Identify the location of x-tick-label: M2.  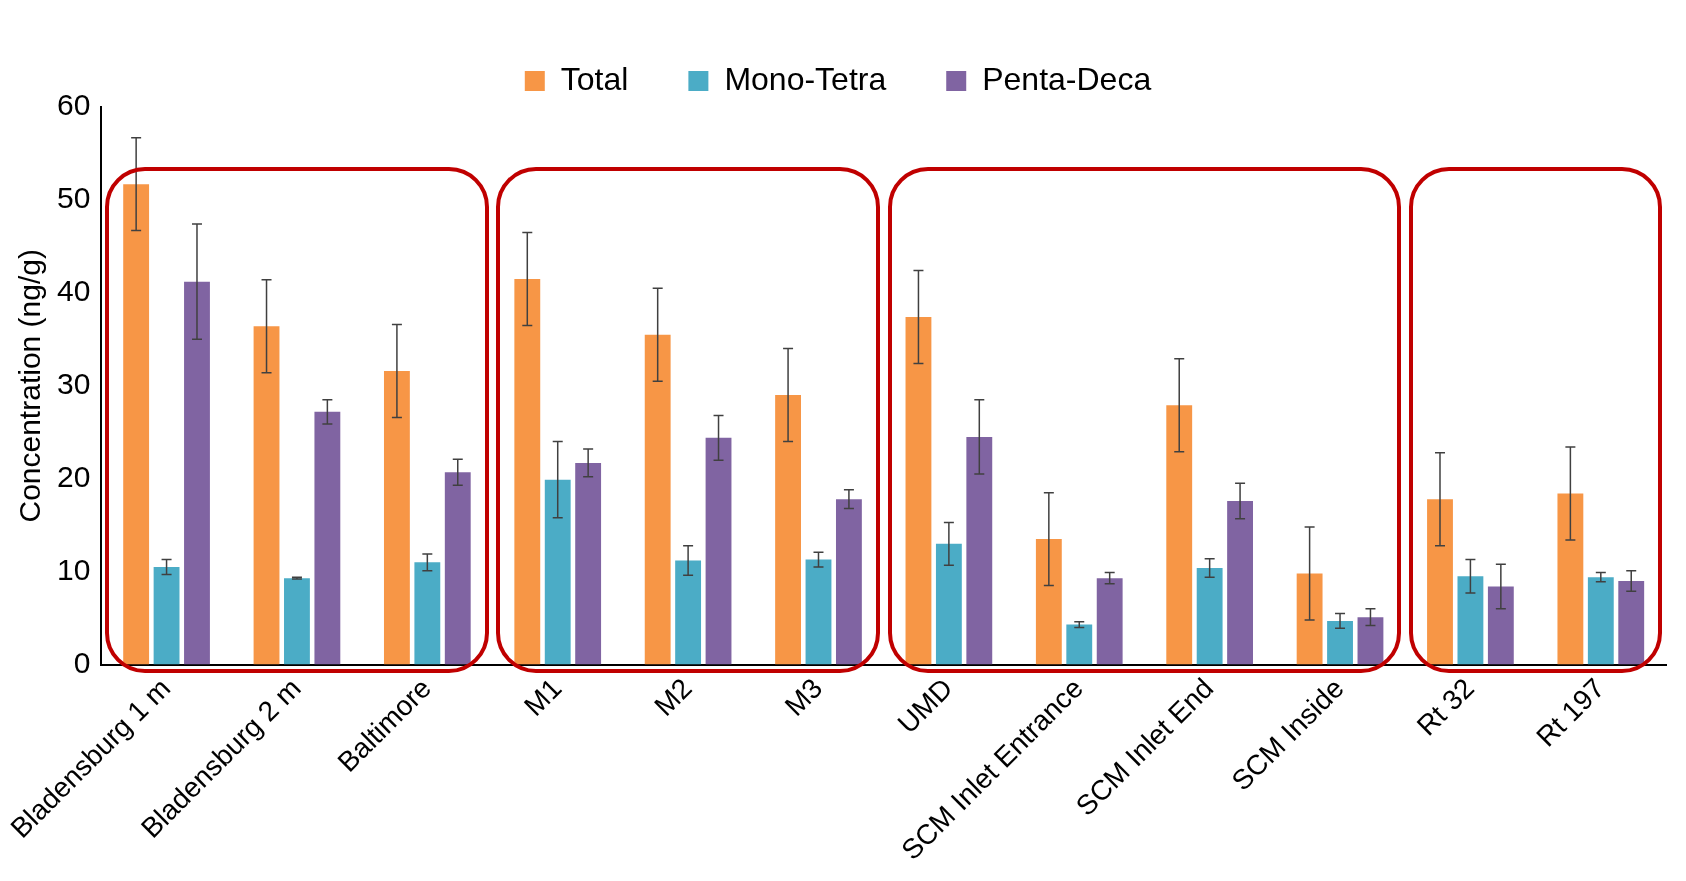
(673, 697).